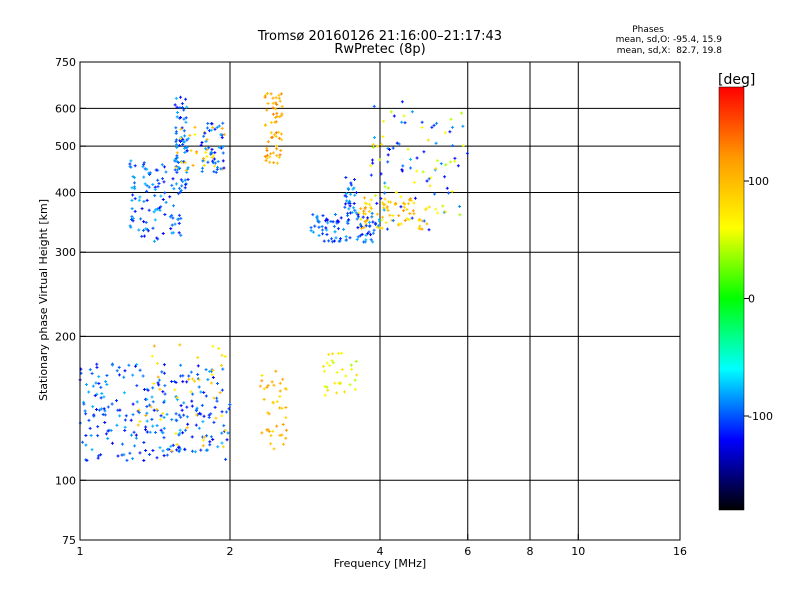 This screenshot has width=800, height=600. What do you see at coordinates (65, 192) in the screenshot?
I see `y-tick-label: 400` at bounding box center [65, 192].